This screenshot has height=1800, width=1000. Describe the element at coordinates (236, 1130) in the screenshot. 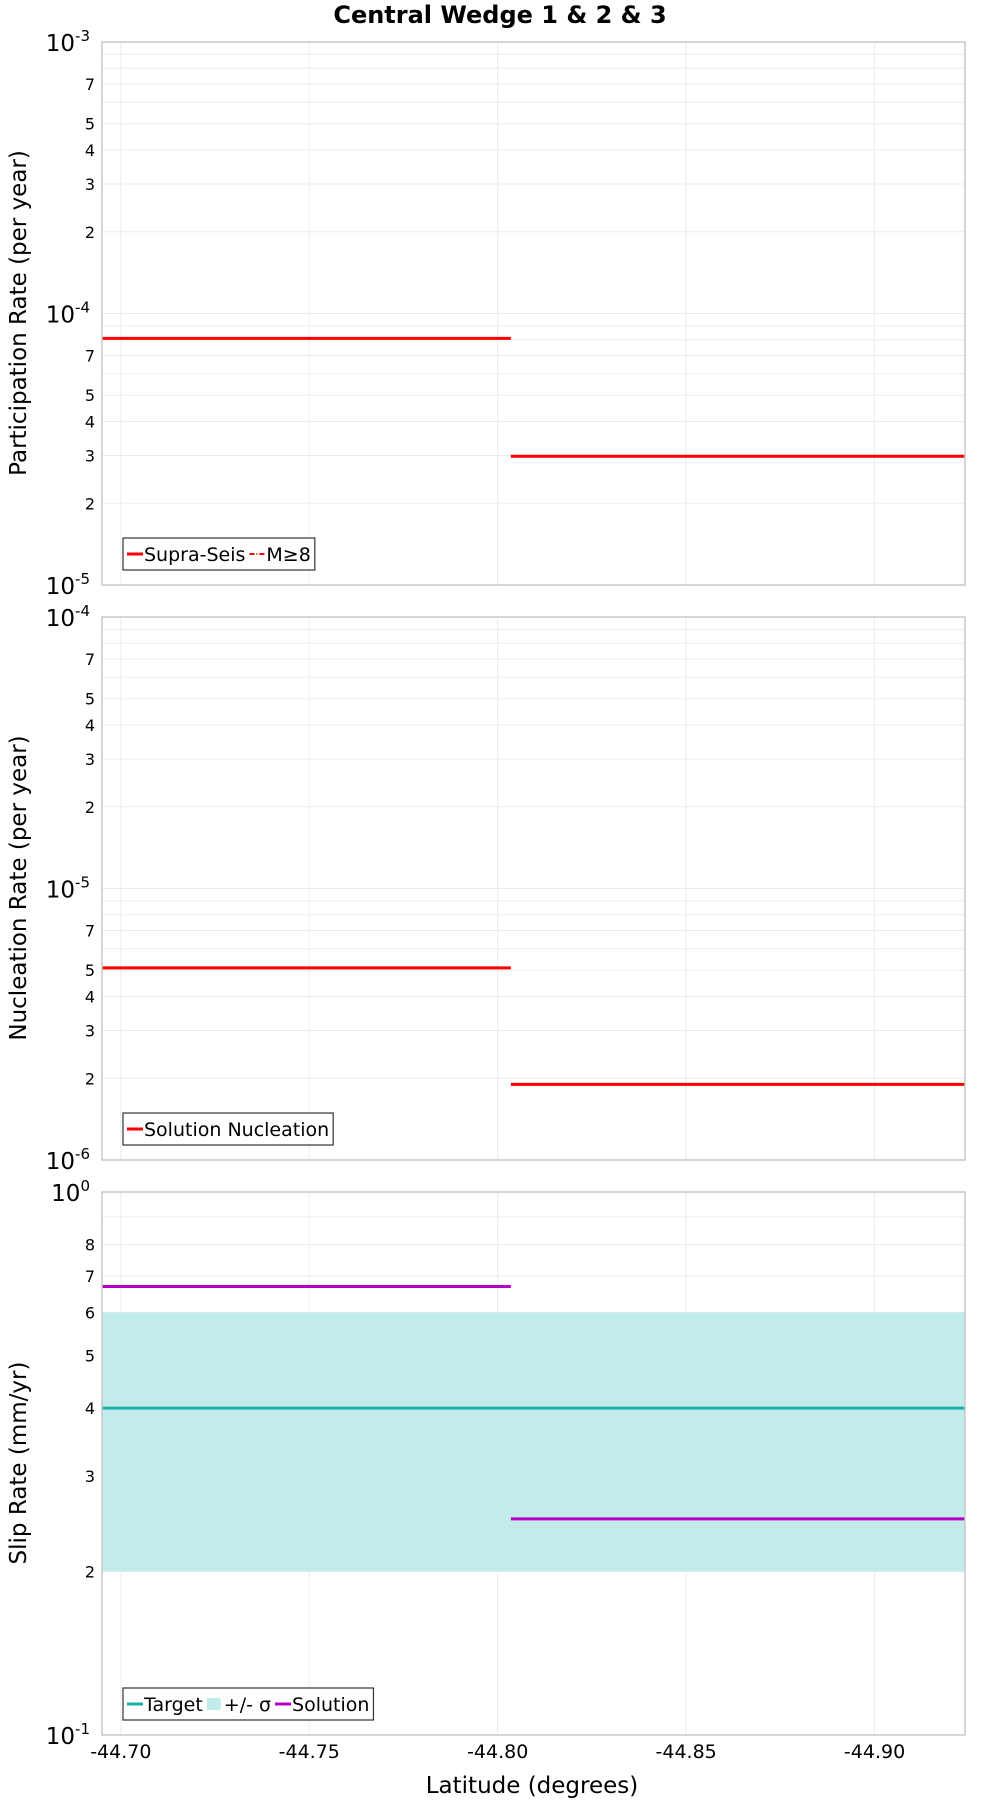

I see `legend-label: Solution Nucleation` at that location.